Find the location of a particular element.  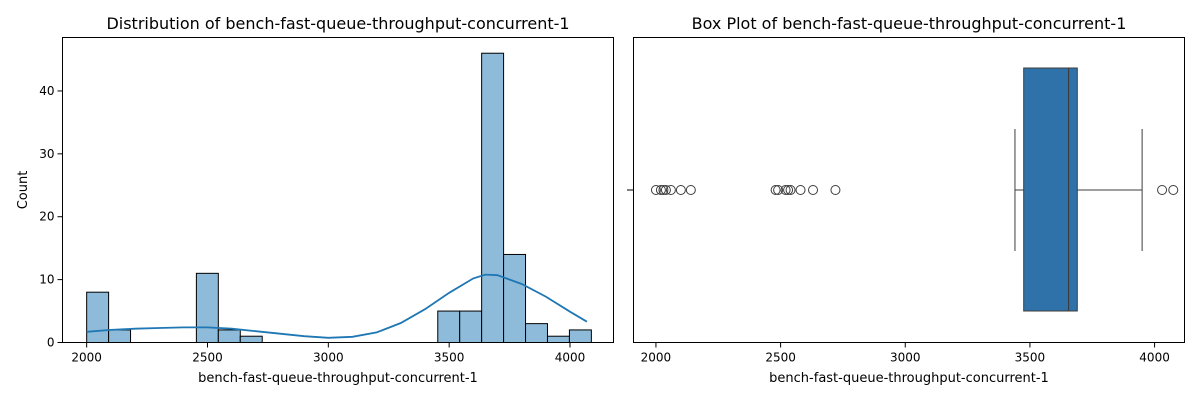

histogram-x-ticks: 2000 2500 3000 3500 4000 is located at coordinates (328, 353).